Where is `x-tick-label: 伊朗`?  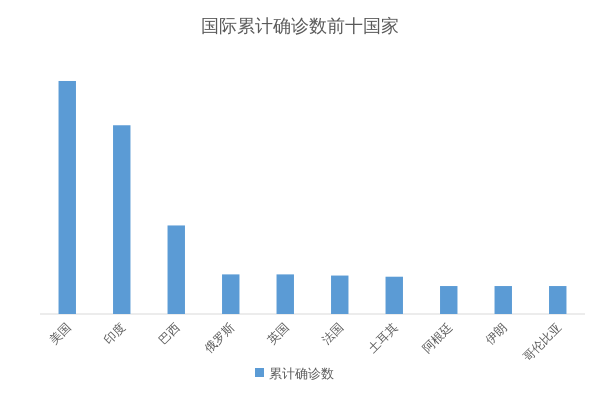 x-tick-label: 伊朗 is located at coordinates (496, 334).